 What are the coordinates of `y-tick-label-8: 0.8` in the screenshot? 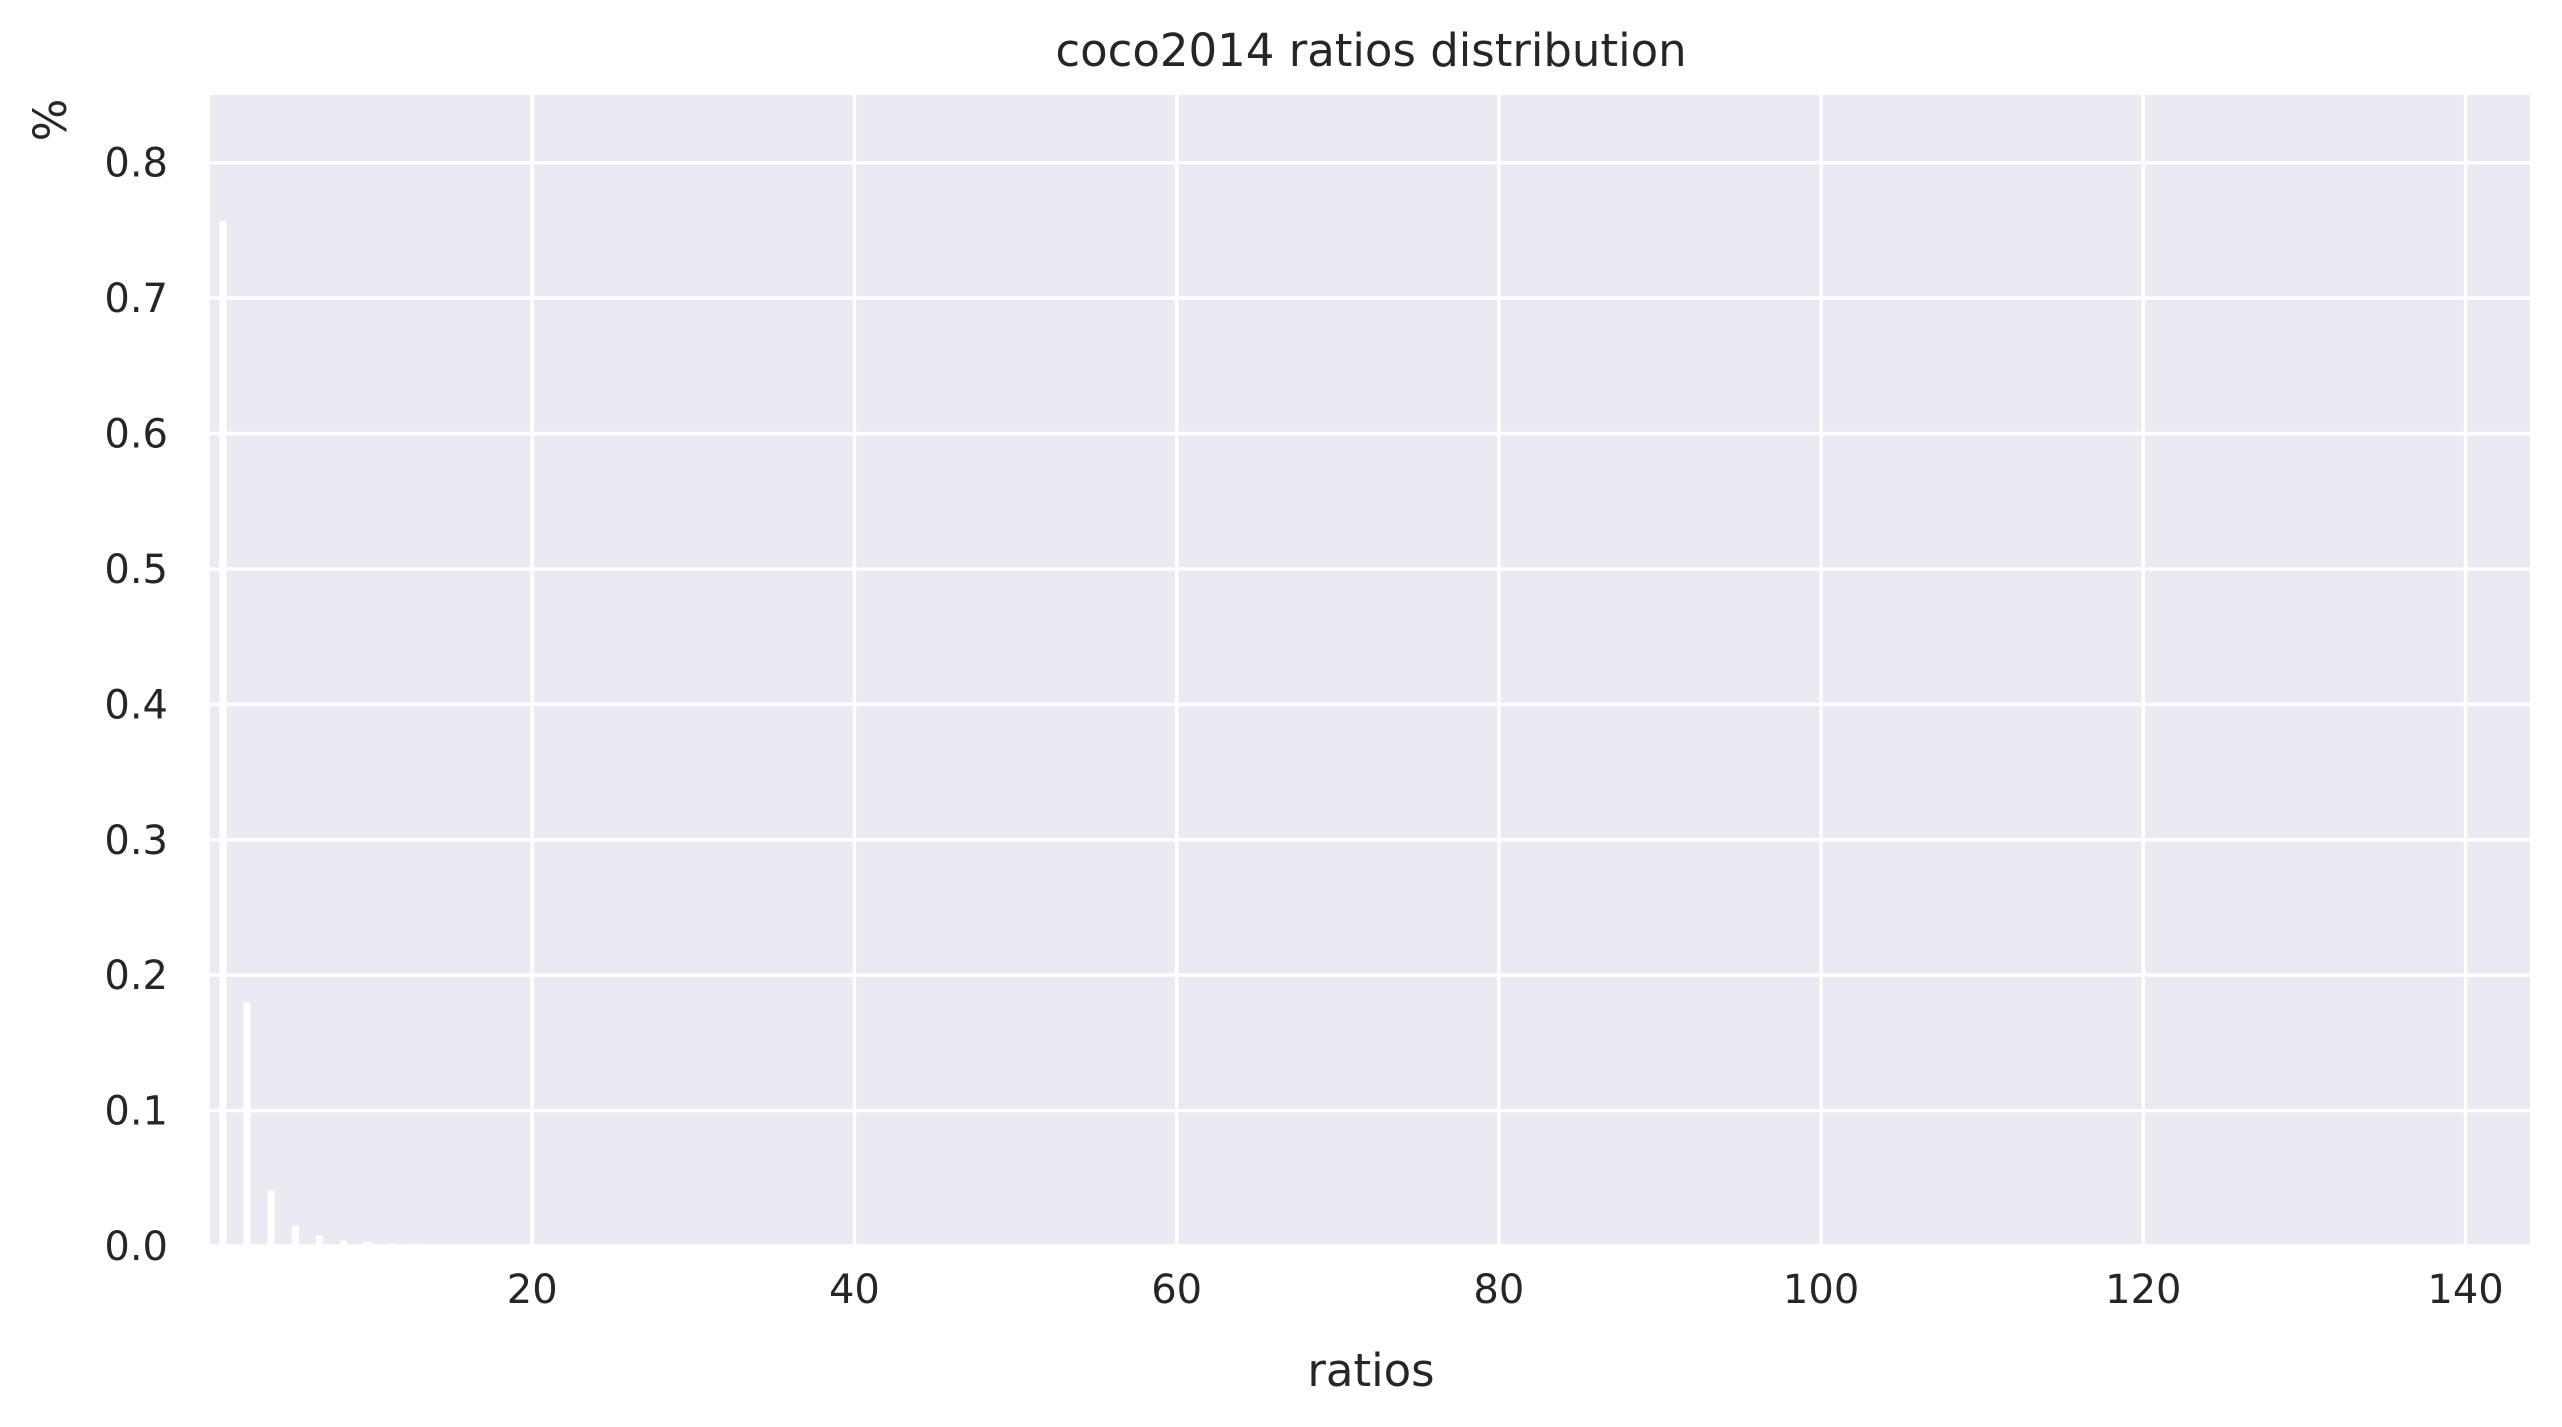 It's located at (136, 164).